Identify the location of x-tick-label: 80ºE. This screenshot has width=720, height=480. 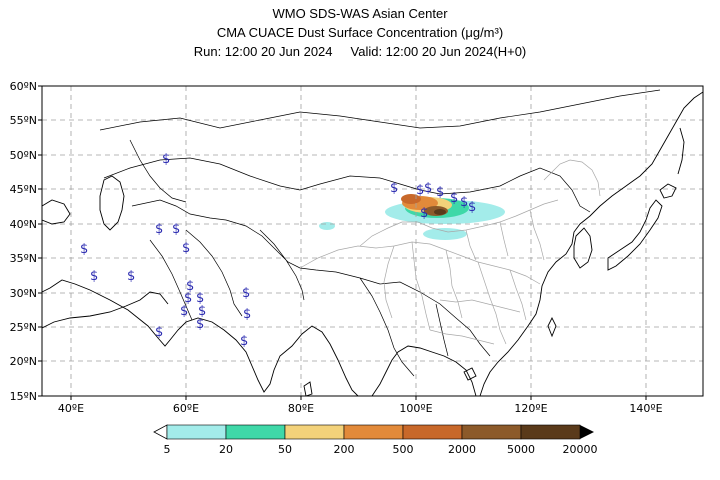
(301, 408).